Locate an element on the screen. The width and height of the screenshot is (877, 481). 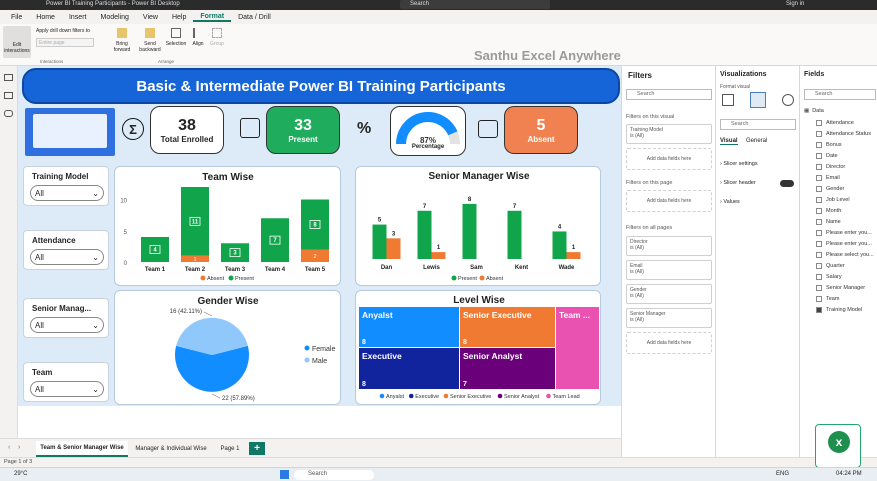
filter-card-gender: Gender is (All) is located at coordinates (669, 294).